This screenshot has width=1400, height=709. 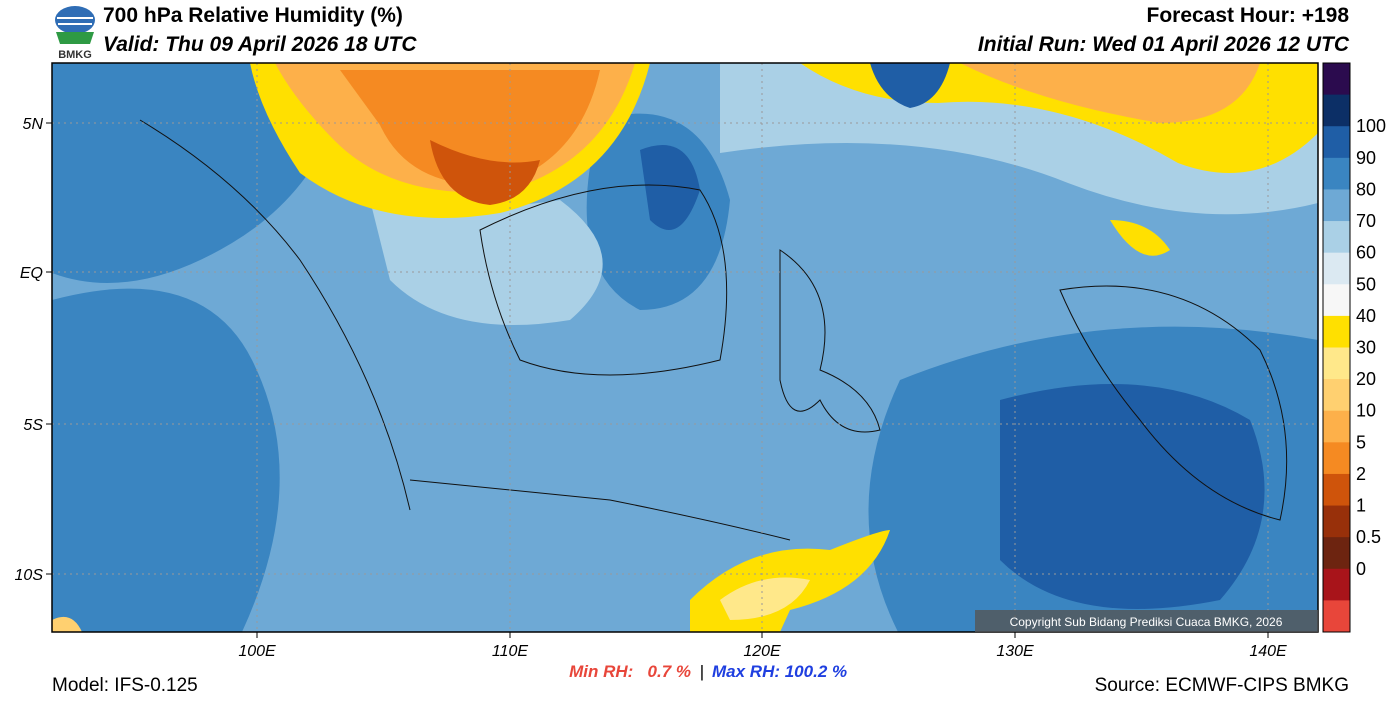 I want to click on lat-label: 5N, so click(x=33, y=124).